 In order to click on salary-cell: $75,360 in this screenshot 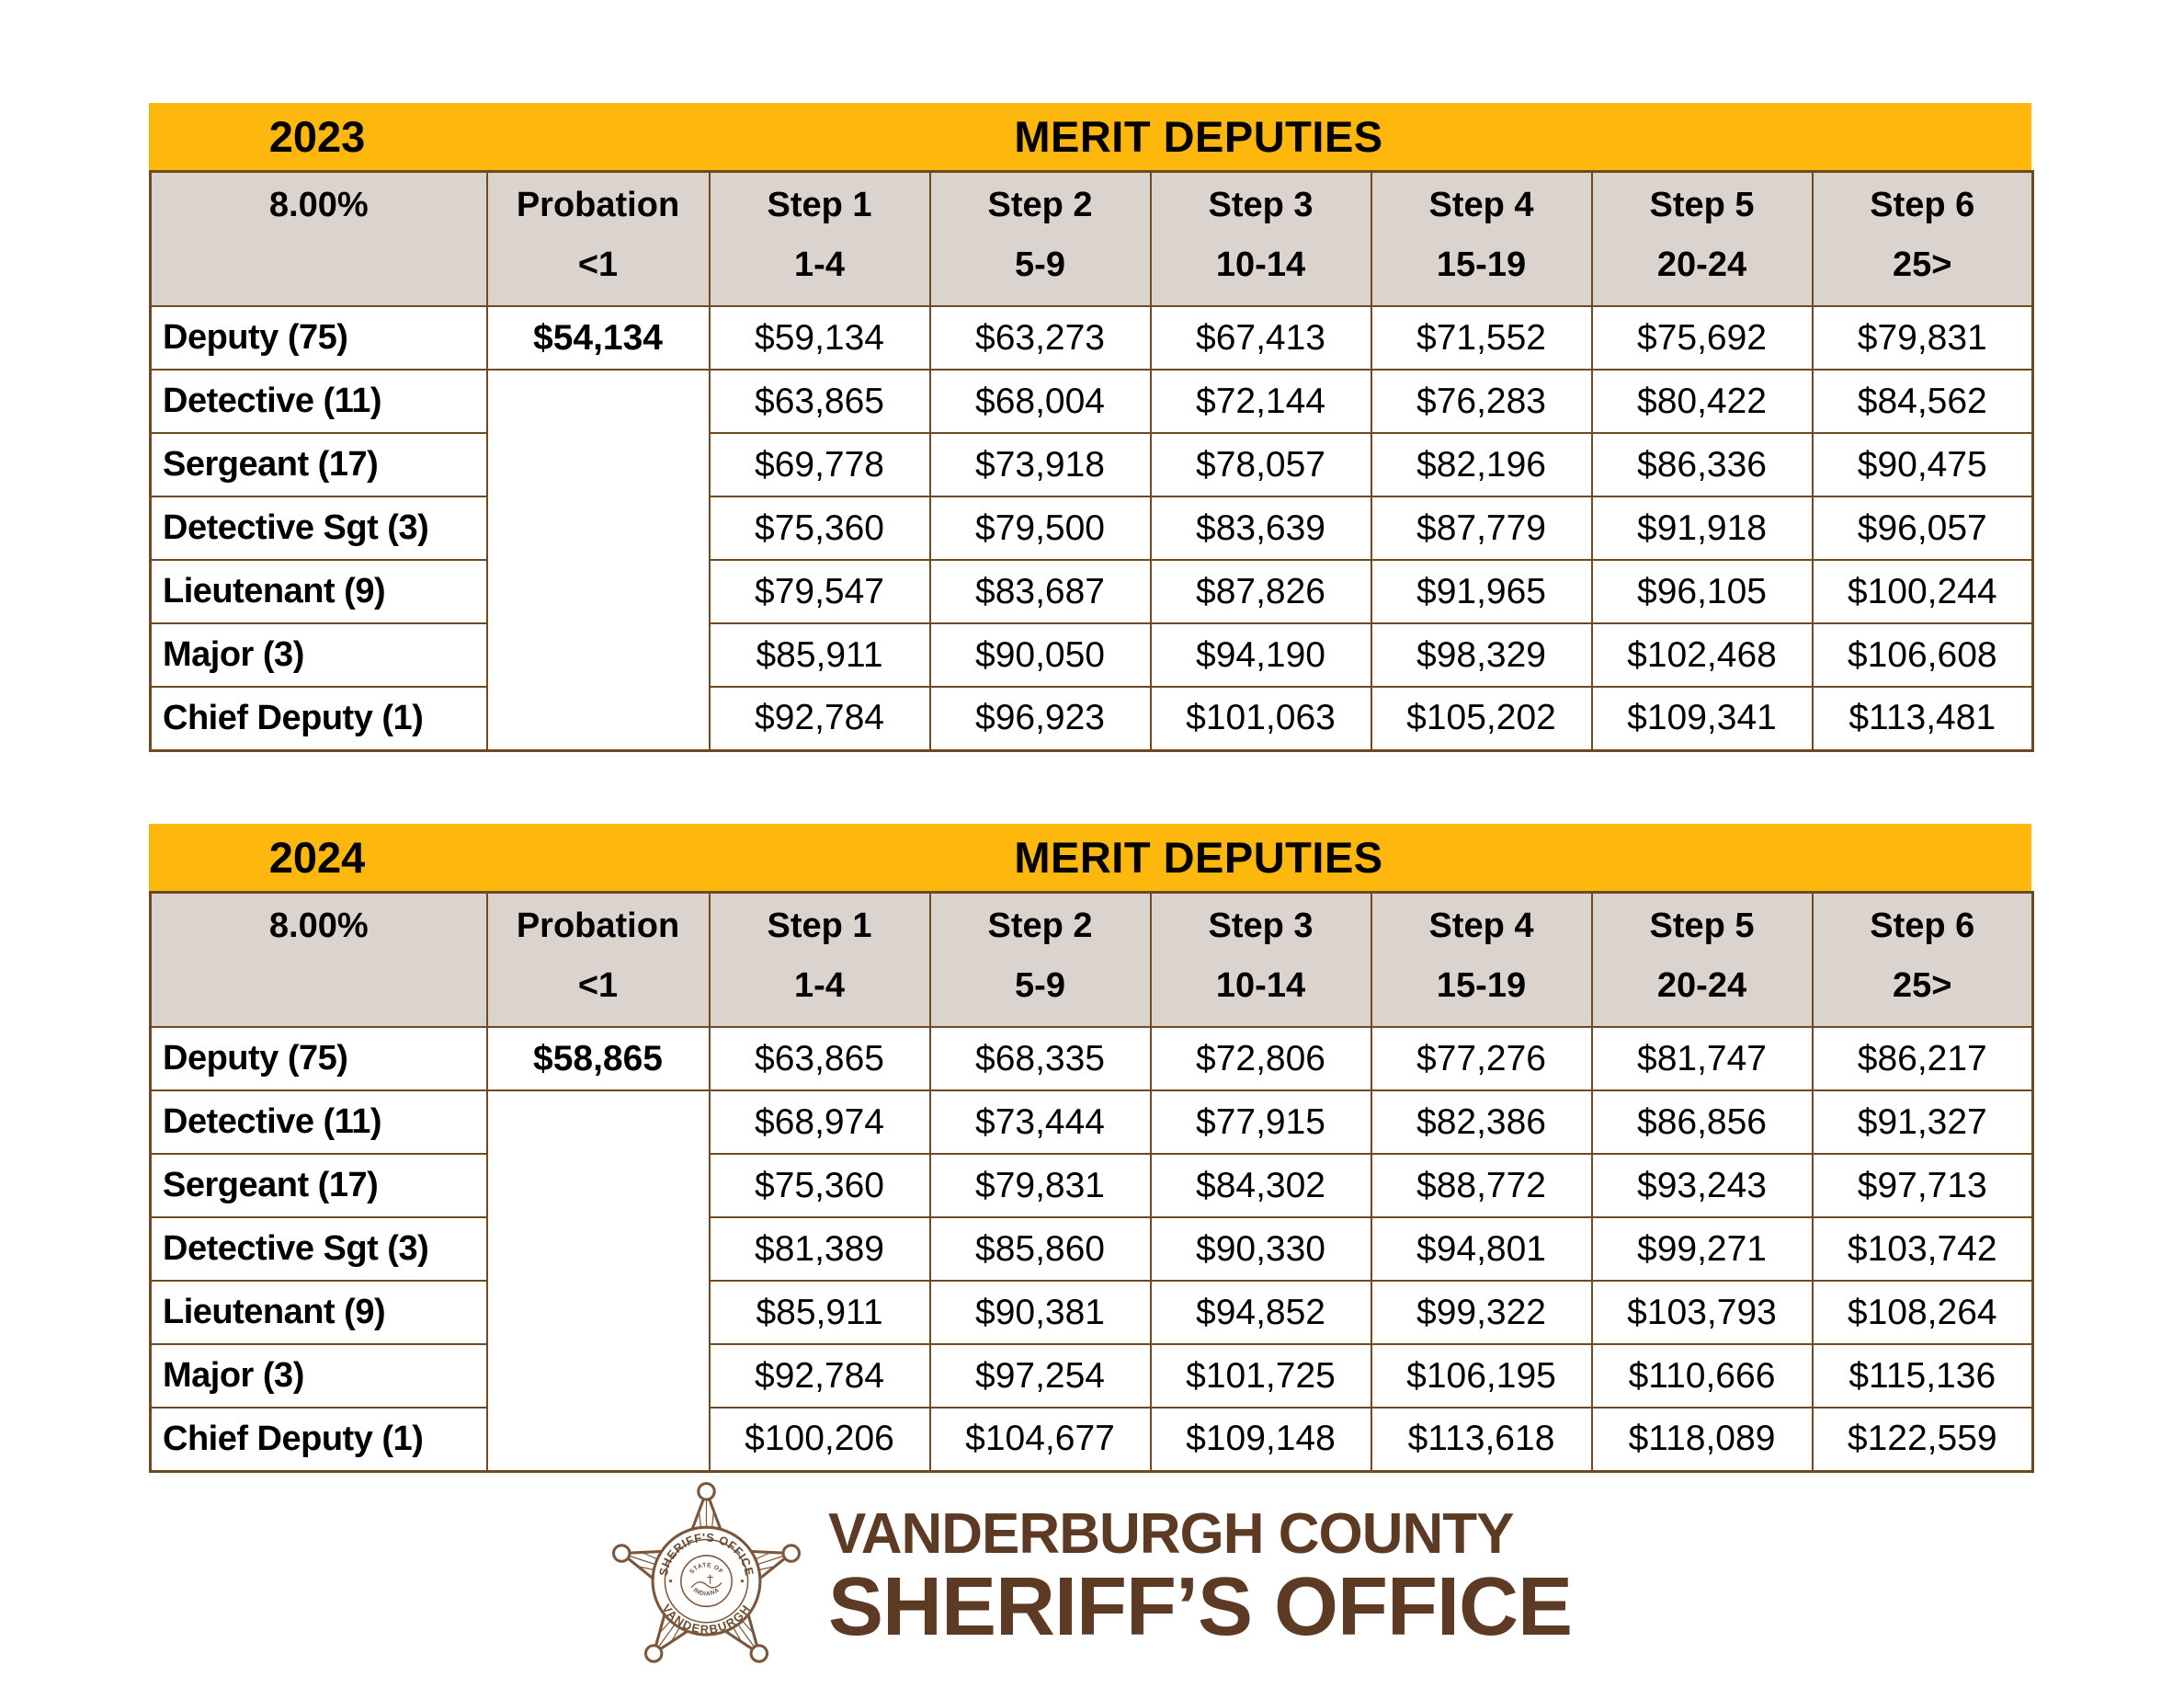, I will do `click(819, 1185)`.